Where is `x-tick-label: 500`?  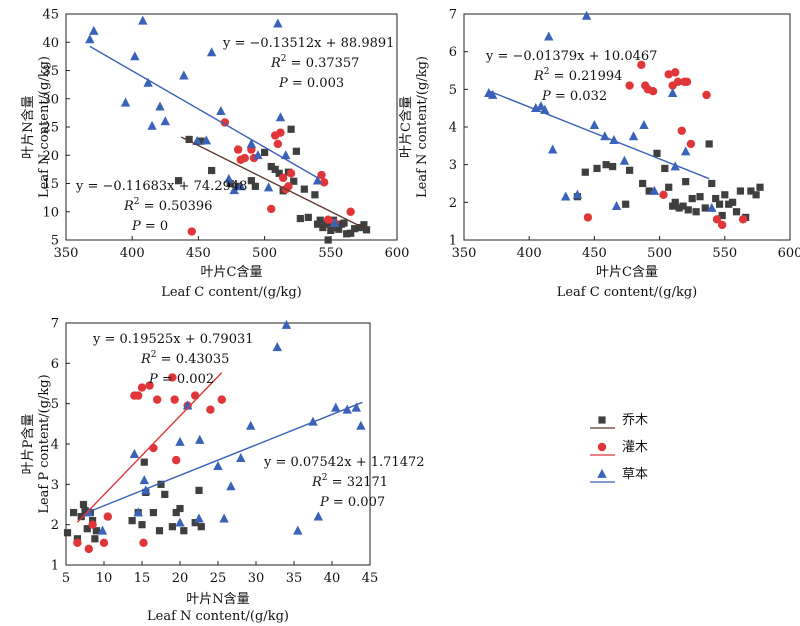
x-tick-label: 500 is located at coordinates (659, 253).